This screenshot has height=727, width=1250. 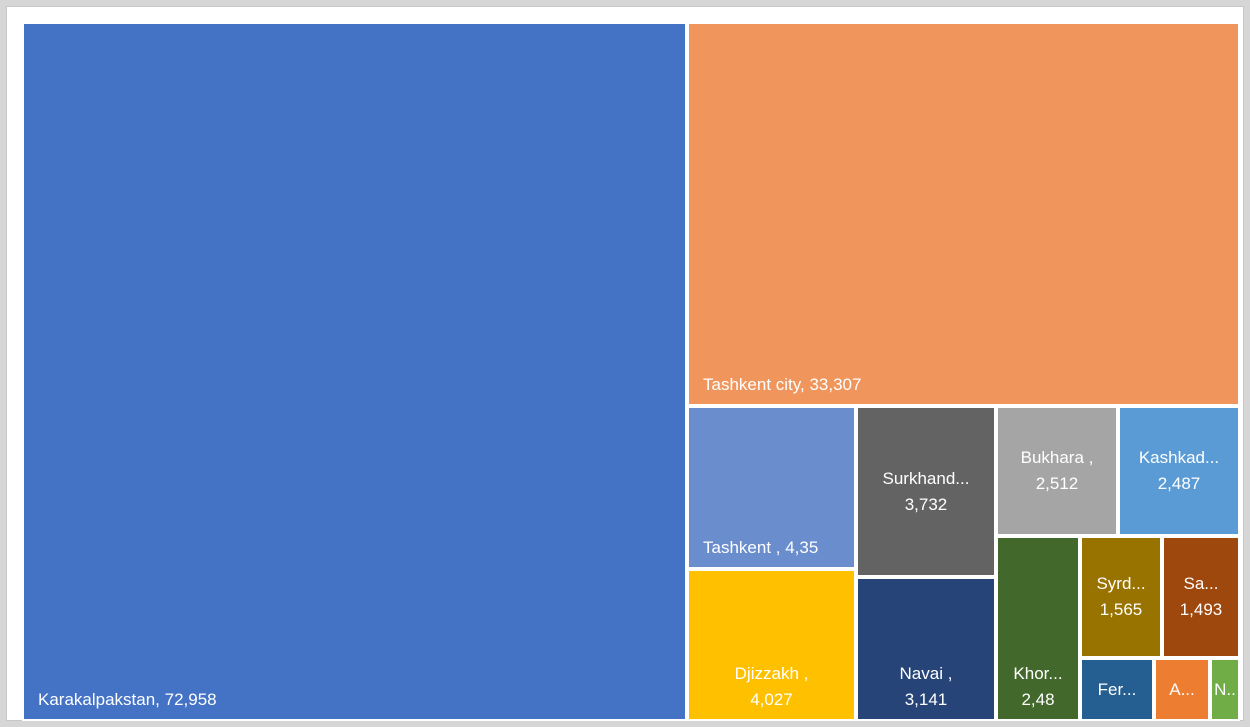 I want to click on tile-label: Karakalpakstan, 72,958, so click(x=127, y=700).